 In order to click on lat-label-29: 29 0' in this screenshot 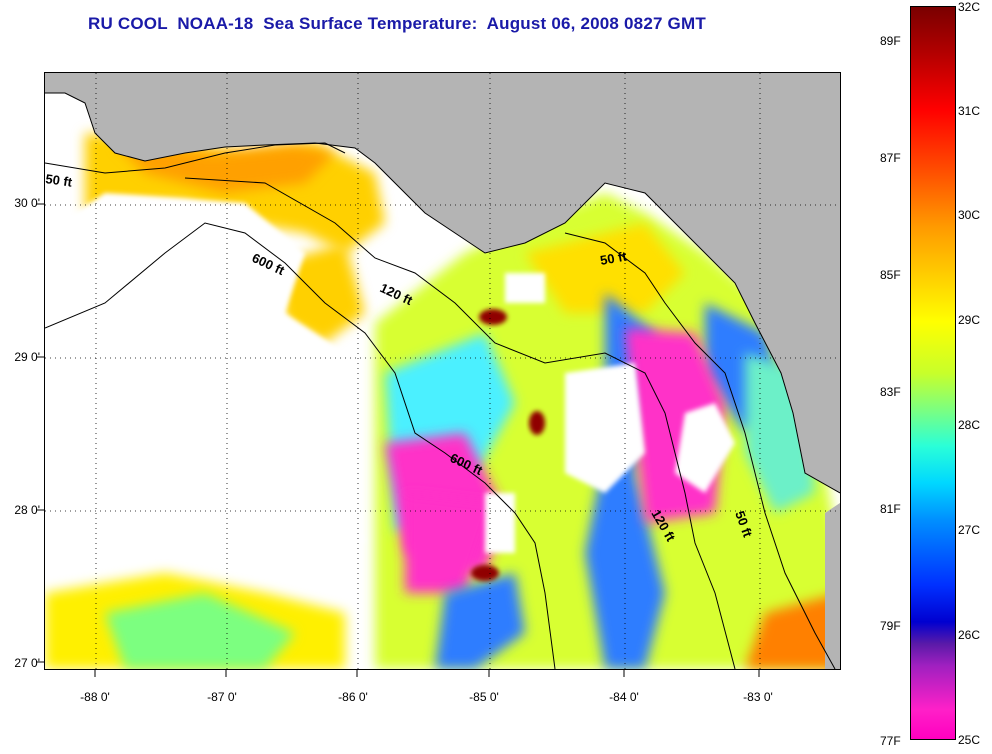, I will do `click(27, 357)`.